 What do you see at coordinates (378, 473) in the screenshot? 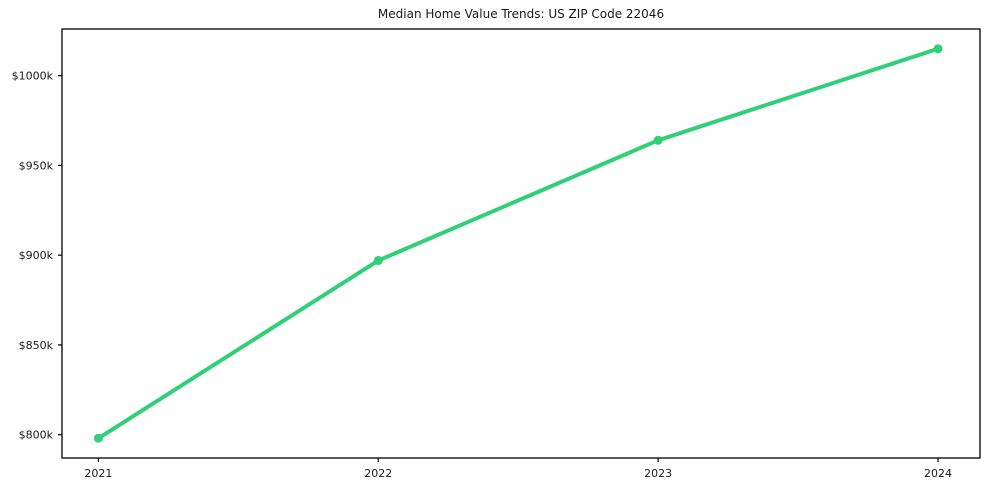
I see `x-tick-label: 2022` at bounding box center [378, 473].